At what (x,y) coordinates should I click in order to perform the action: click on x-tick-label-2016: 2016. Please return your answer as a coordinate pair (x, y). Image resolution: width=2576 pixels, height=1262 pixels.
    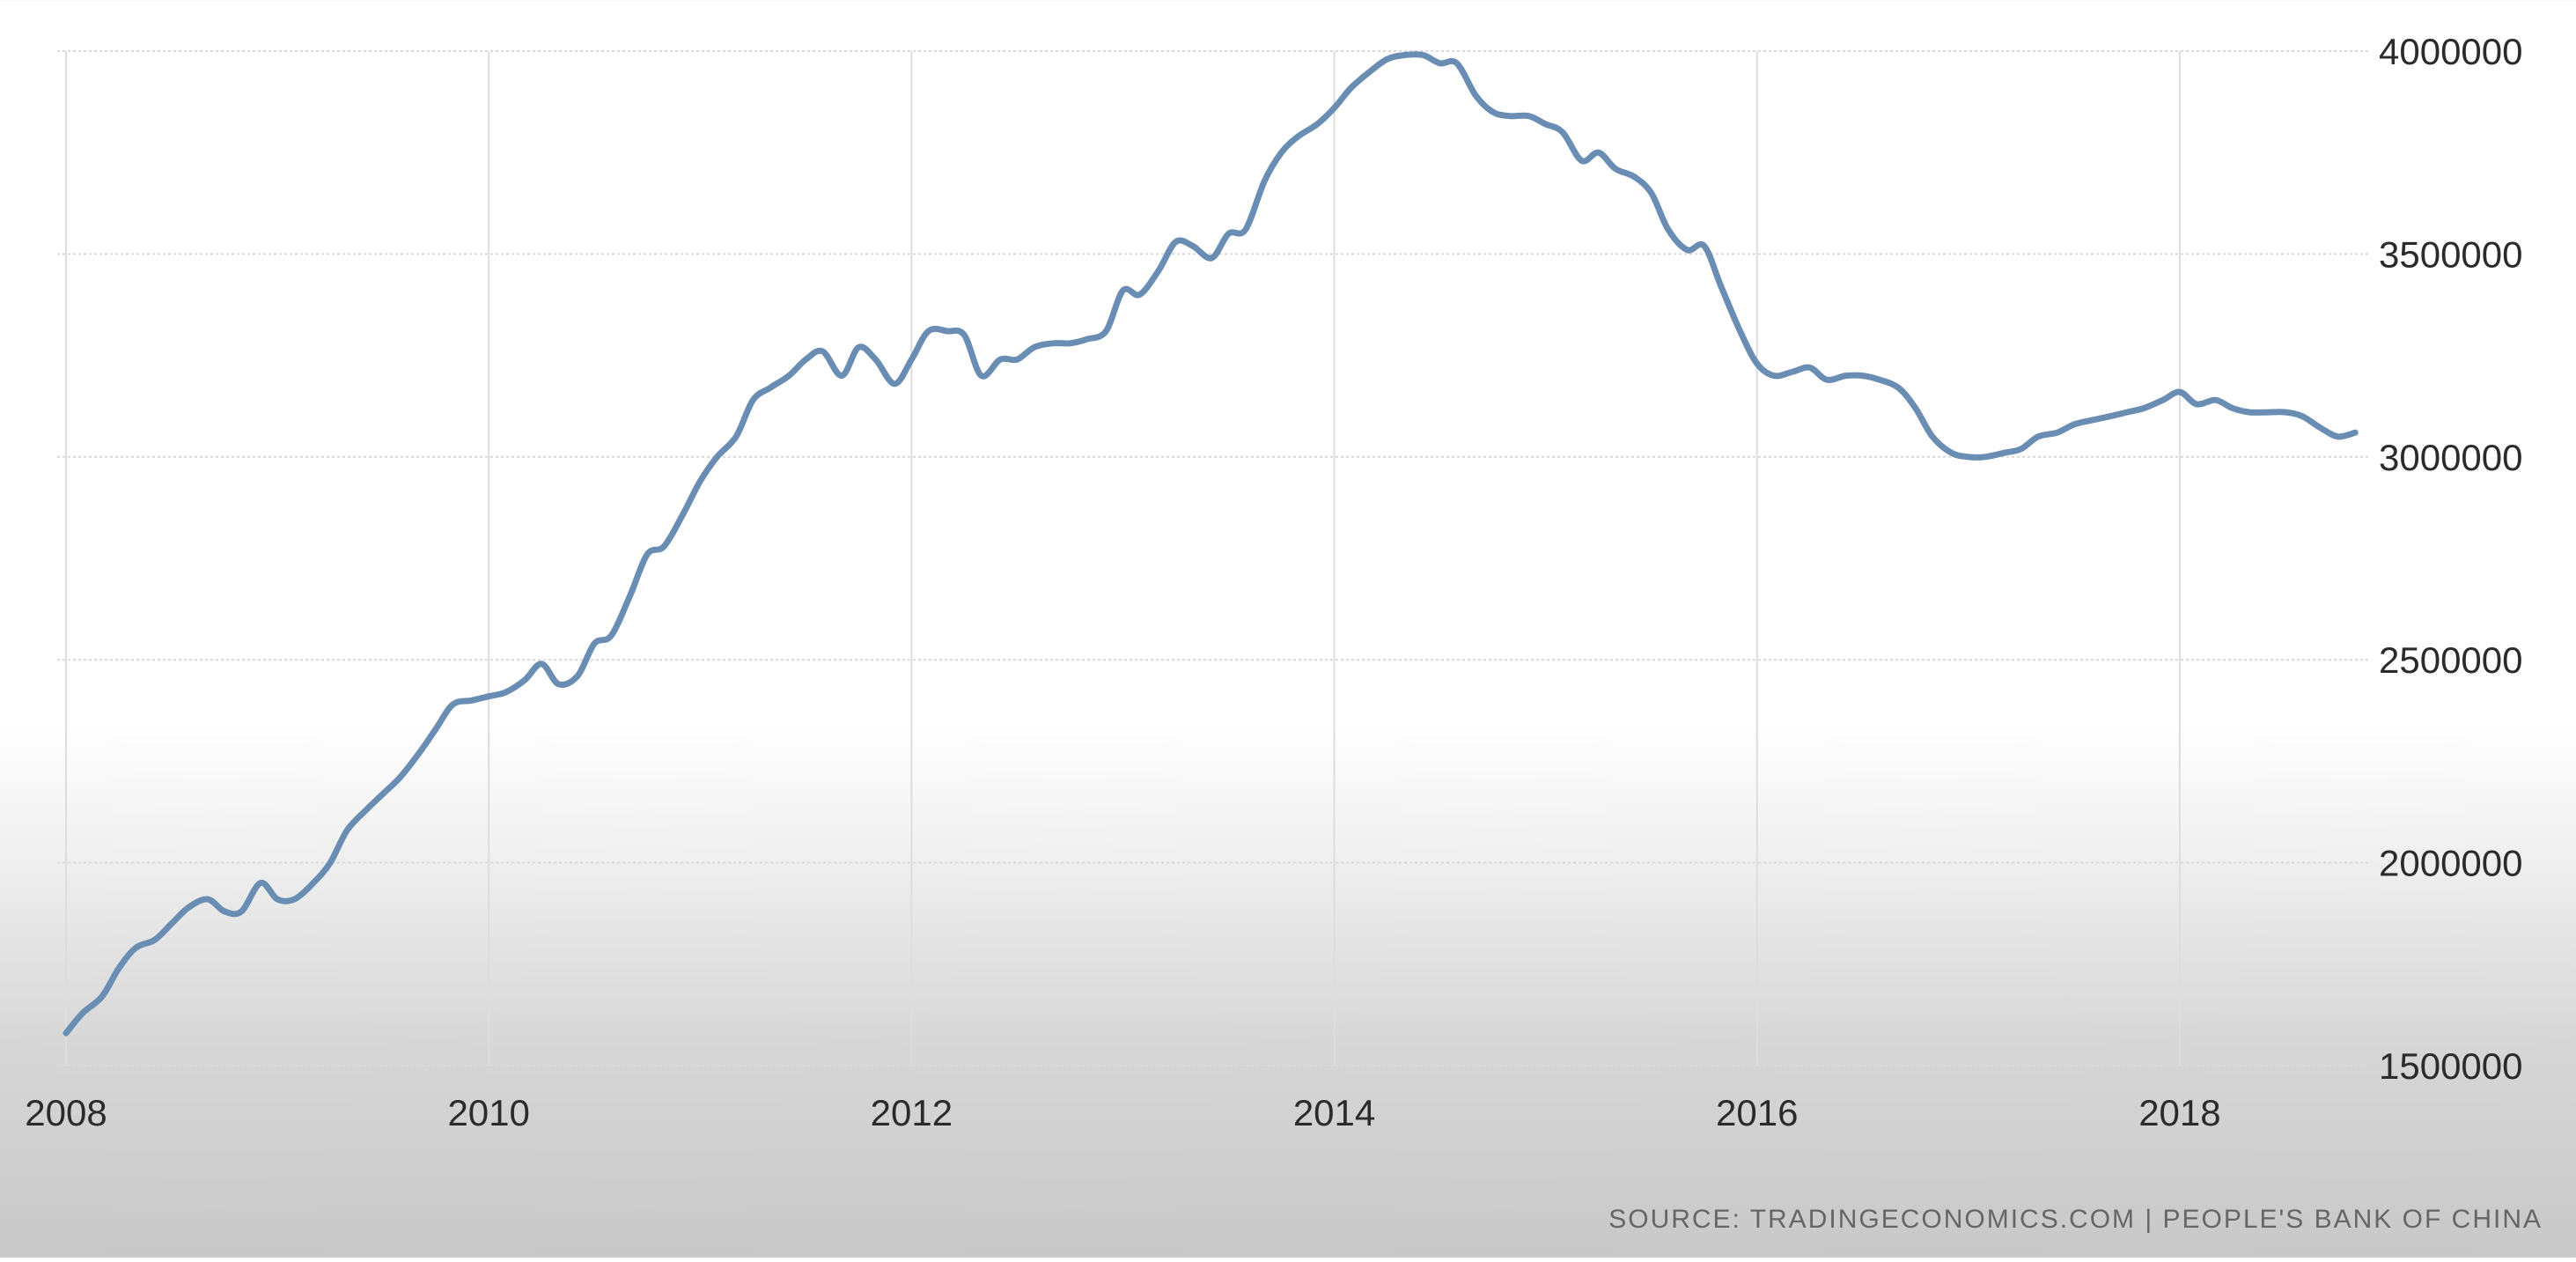
    Looking at the image, I should click on (1757, 1112).